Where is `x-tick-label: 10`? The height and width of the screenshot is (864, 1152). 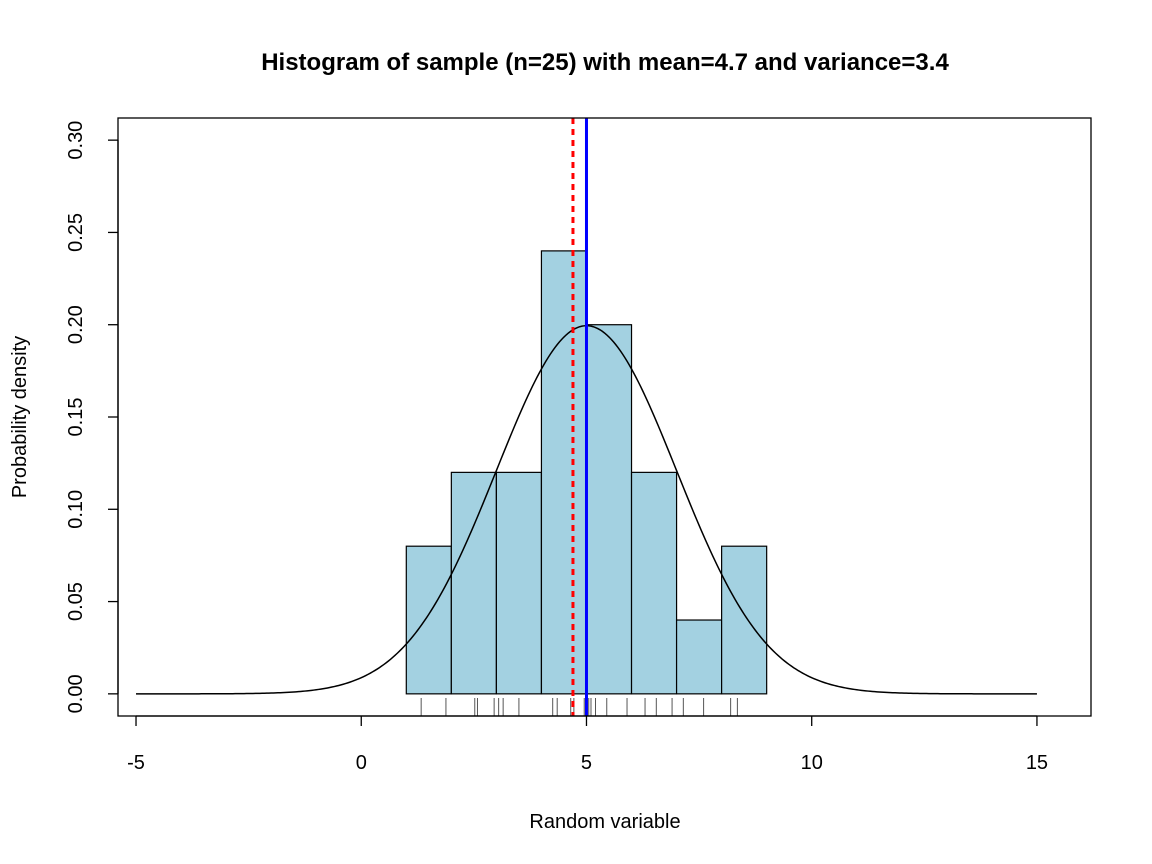 x-tick-label: 10 is located at coordinates (812, 763).